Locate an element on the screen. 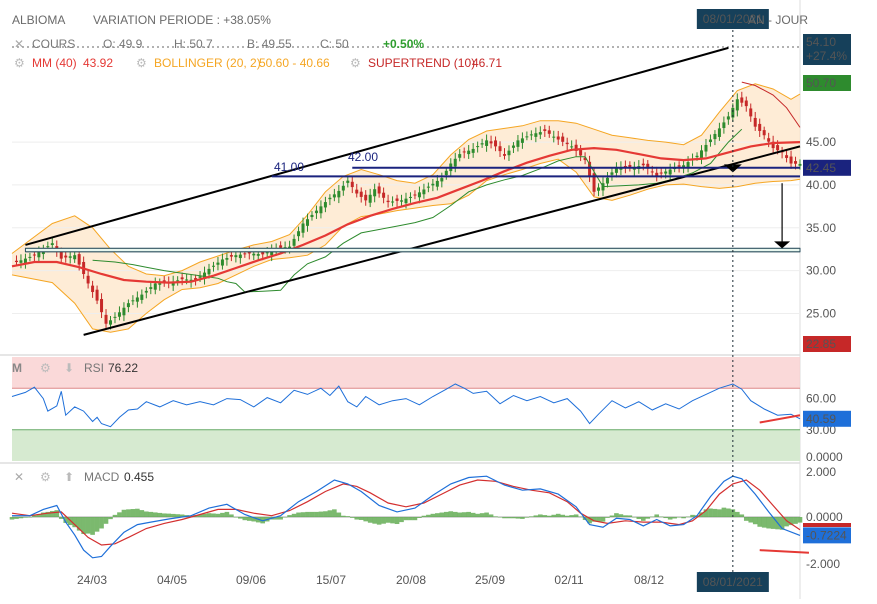 This screenshot has height=604, width=877. macd-tick-label: 2.000 is located at coordinates (821, 472).